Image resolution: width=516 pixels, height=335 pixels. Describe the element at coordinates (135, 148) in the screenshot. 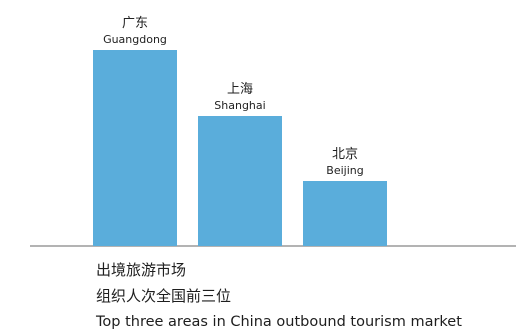

I see `bar-guangdong` at that location.